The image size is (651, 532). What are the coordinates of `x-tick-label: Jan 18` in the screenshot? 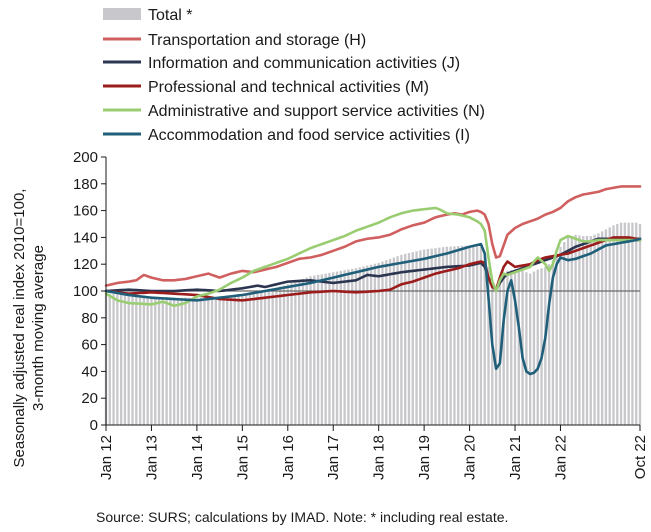 It's located at (379, 457).